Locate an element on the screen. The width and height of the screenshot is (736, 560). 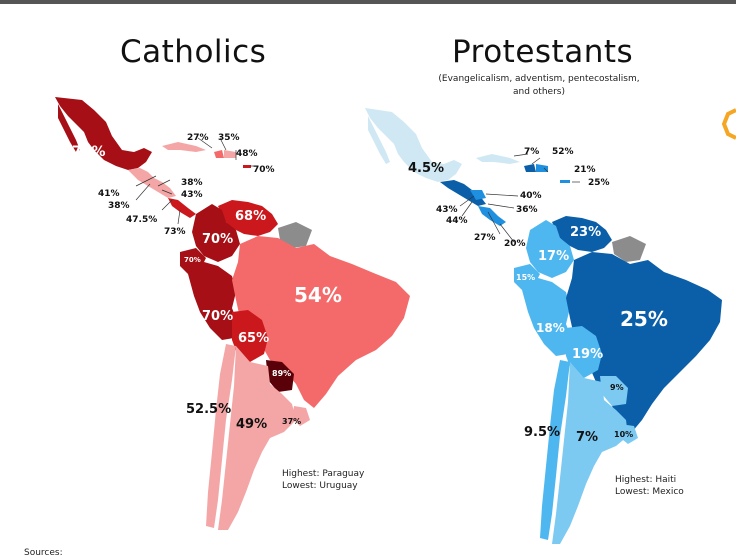
top-bar is located at coordinates (368, 2).